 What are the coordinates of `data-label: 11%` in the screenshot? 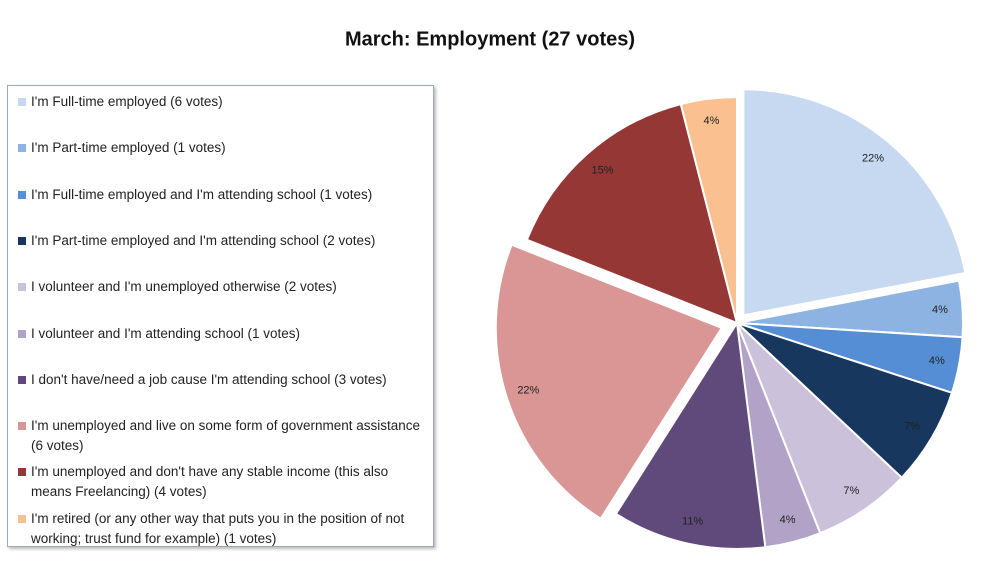 It's located at (692, 521).